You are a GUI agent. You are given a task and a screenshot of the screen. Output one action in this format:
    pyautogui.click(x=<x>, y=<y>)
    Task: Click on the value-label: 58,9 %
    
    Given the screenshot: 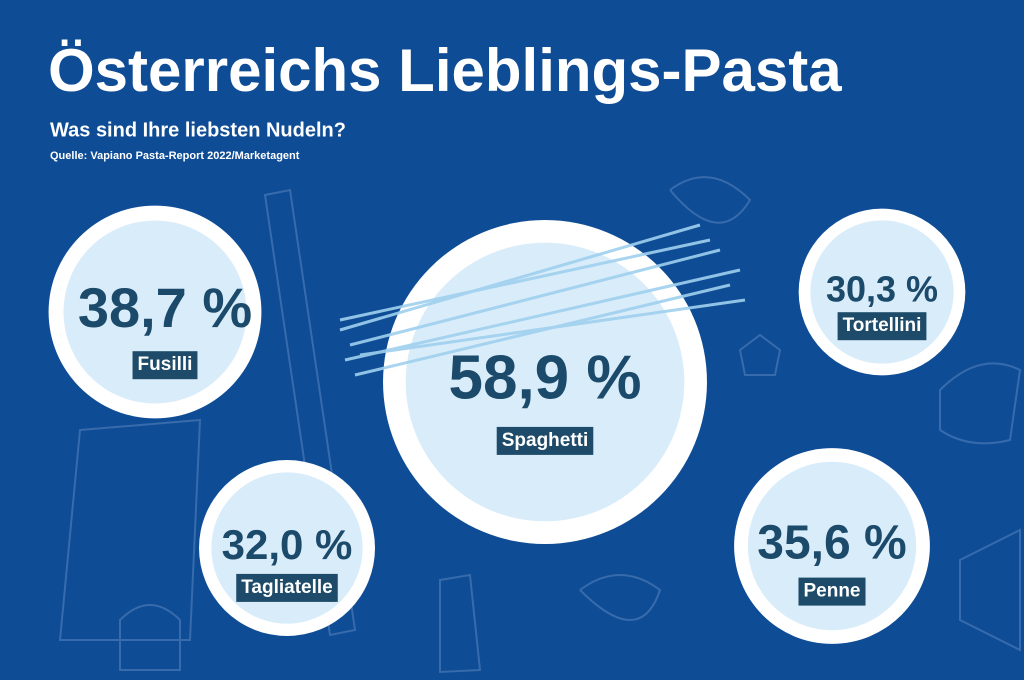 What is the action you would take?
    pyautogui.click(x=544, y=377)
    